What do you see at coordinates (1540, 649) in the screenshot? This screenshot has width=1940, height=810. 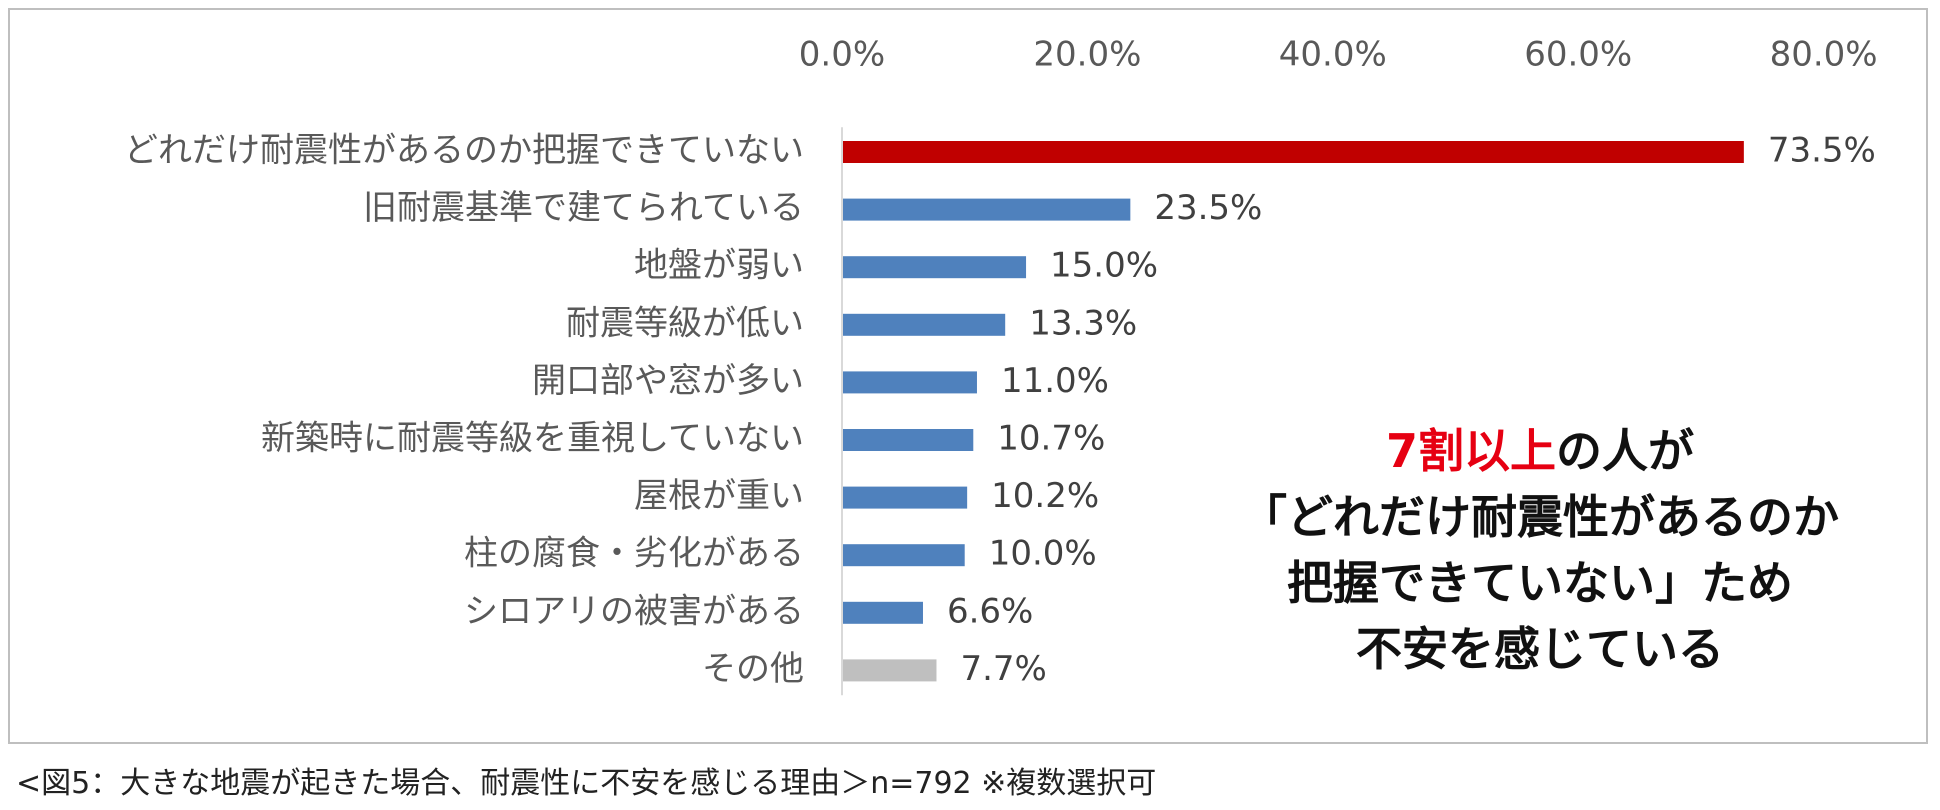 I see `callout-line-4: 不安を感じている` at bounding box center [1540, 649].